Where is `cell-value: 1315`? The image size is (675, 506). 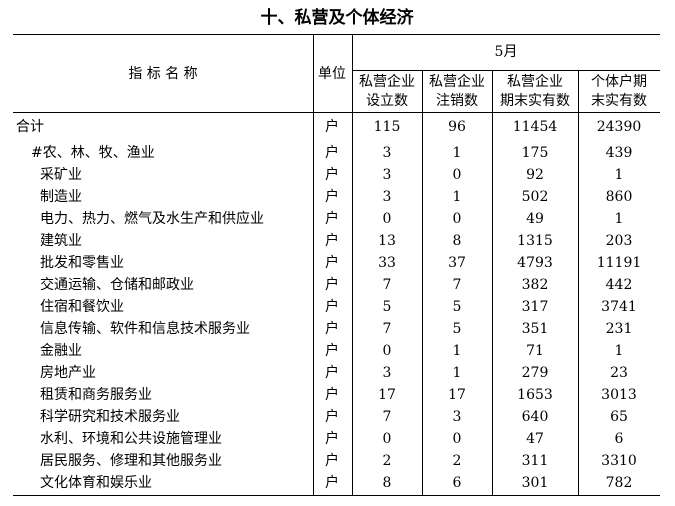 cell-value: 1315 is located at coordinates (535, 241).